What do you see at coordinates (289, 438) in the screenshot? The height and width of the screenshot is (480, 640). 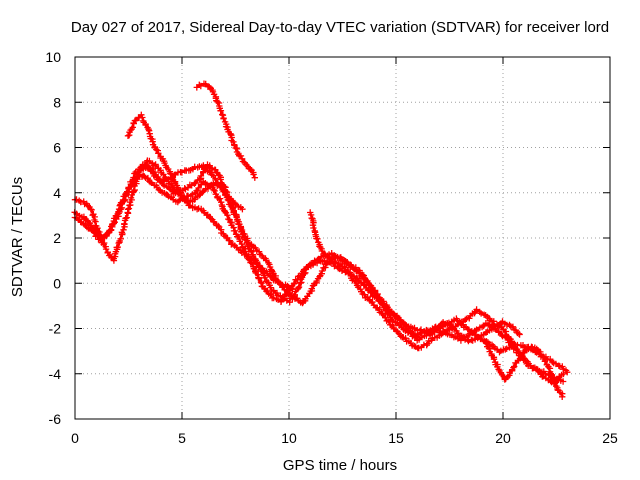 I see `x-tick-label: 10` at bounding box center [289, 438].